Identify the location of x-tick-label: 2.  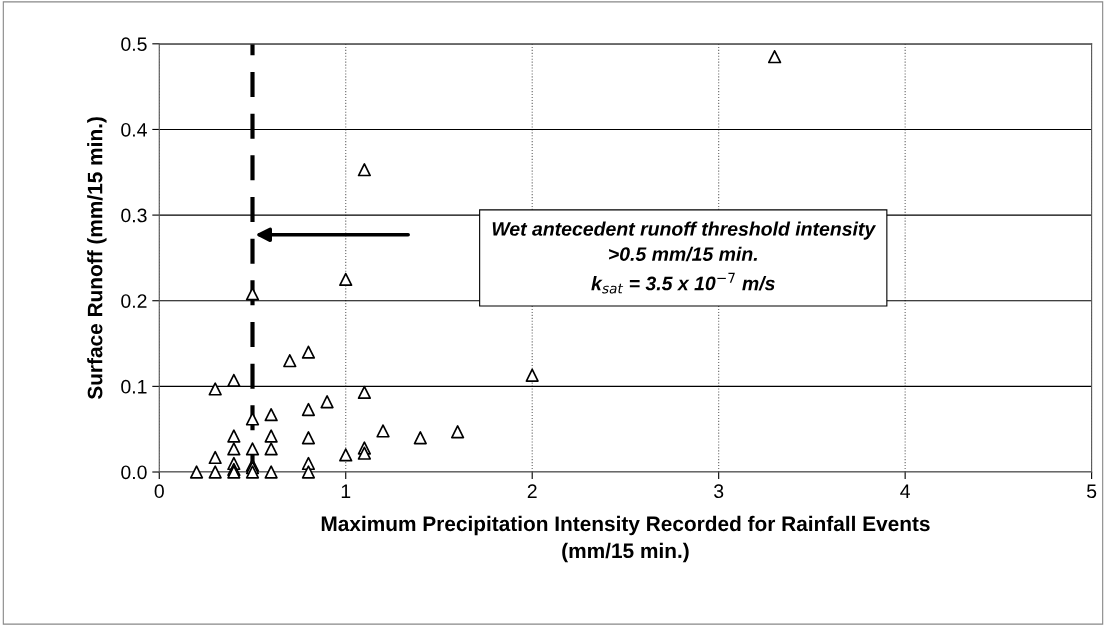
(532, 491).